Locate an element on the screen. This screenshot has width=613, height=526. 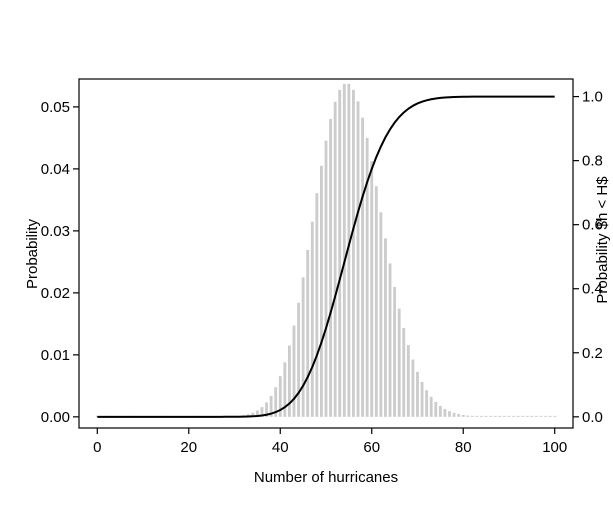
tick-label: 0 is located at coordinates (97, 447).